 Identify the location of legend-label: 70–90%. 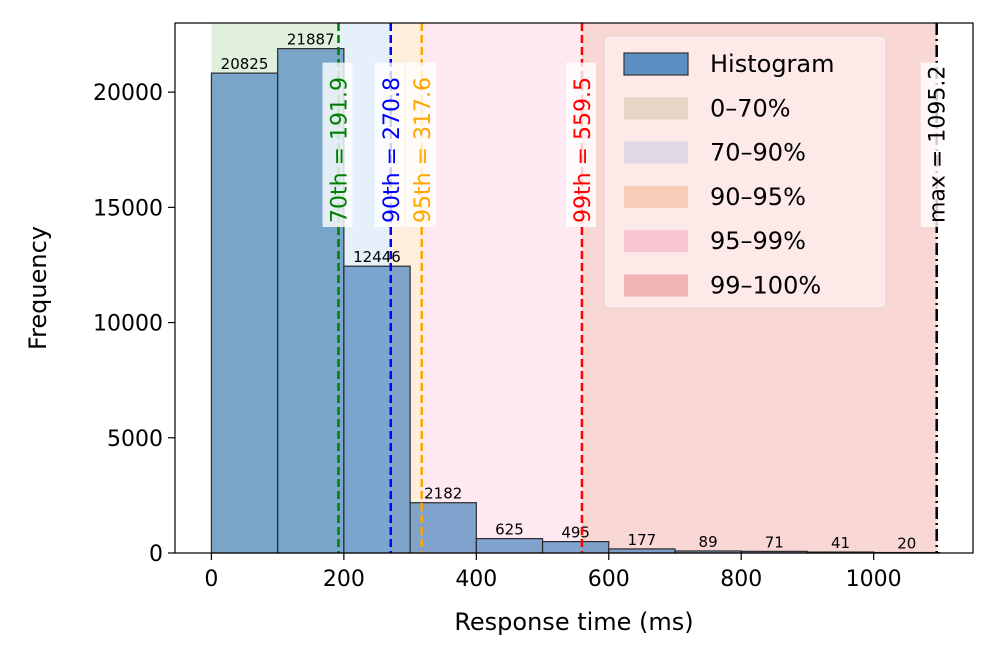
(758, 153).